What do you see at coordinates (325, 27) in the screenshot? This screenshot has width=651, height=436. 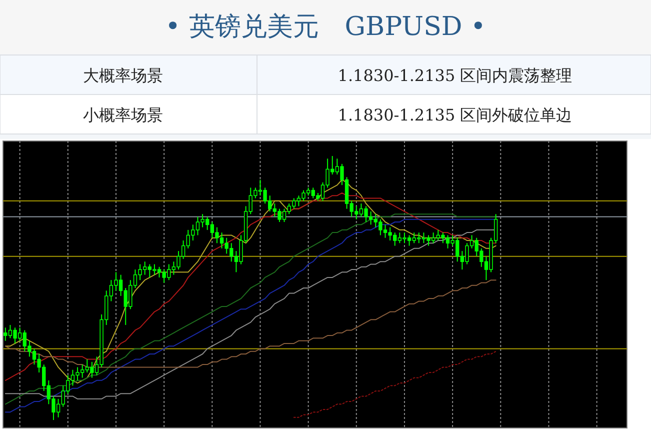 I see `chart-title: • 英镑兑美元 GBPUSD •` at bounding box center [325, 27].